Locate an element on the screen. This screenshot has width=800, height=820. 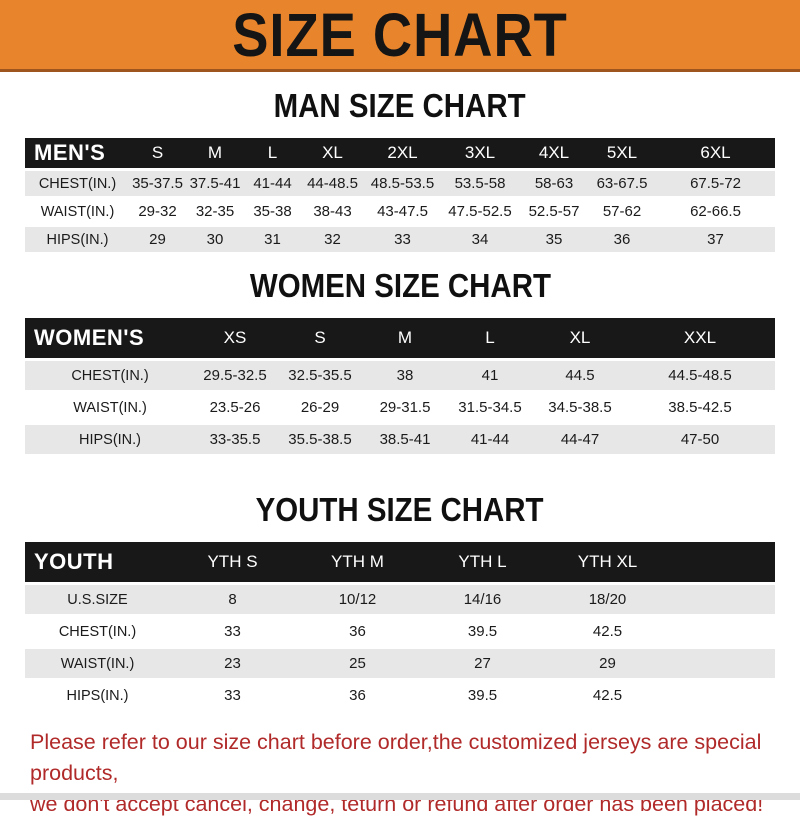
table-cell: 38.5-41 is located at coordinates (405, 439).